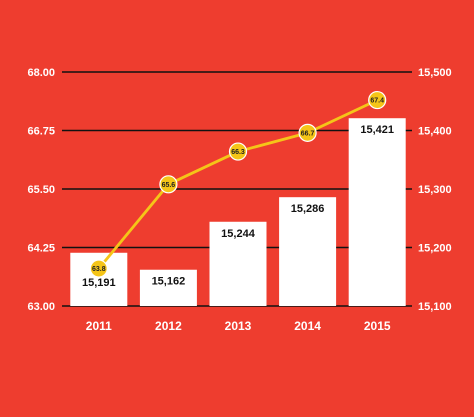 Image resolution: width=474 pixels, height=417 pixels. I want to click on bar-value-label: 15,191, so click(99, 283).